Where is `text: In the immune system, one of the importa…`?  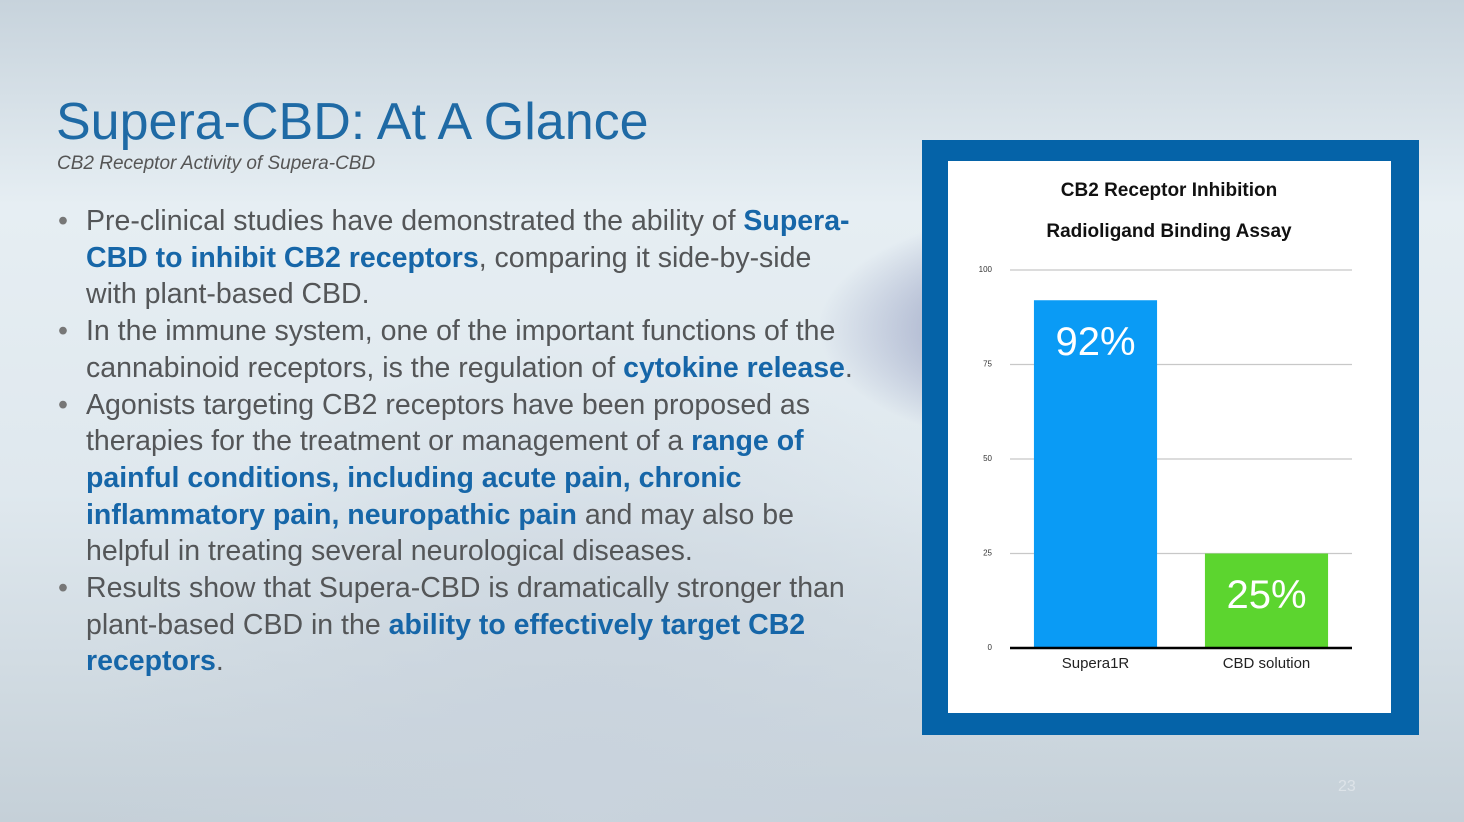 text: In the immune system, one of the importa… is located at coordinates (461, 349).